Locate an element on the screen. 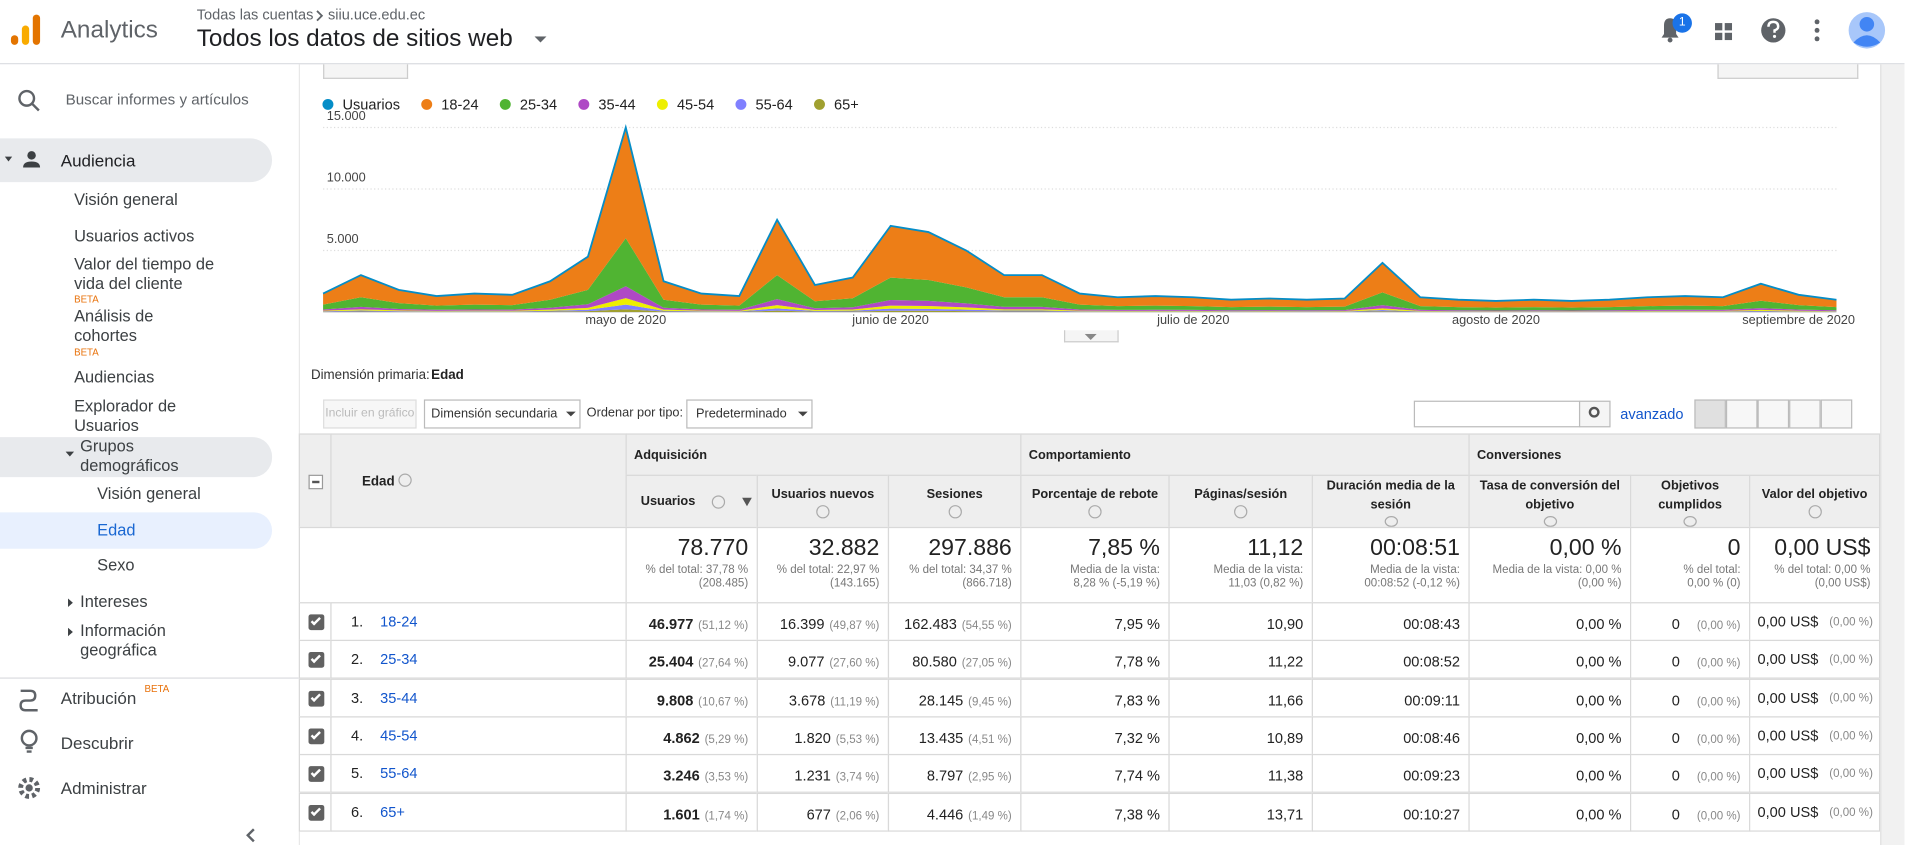 The image size is (1905, 845). nav-section: Atribución is located at coordinates (98, 698).